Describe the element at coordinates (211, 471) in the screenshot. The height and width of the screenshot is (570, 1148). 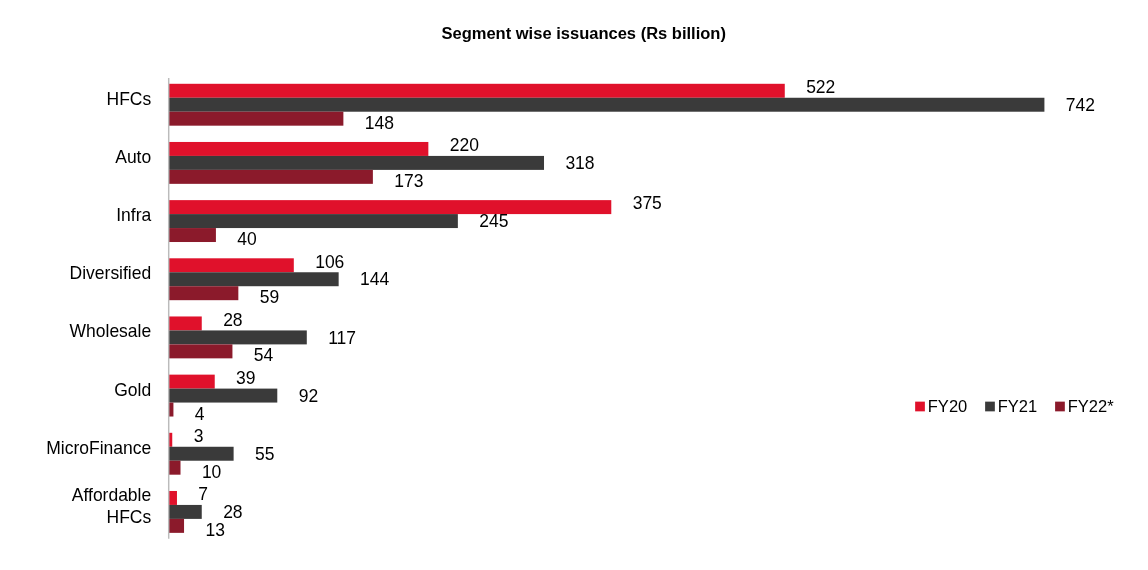
I see `data-label: 10` at that location.